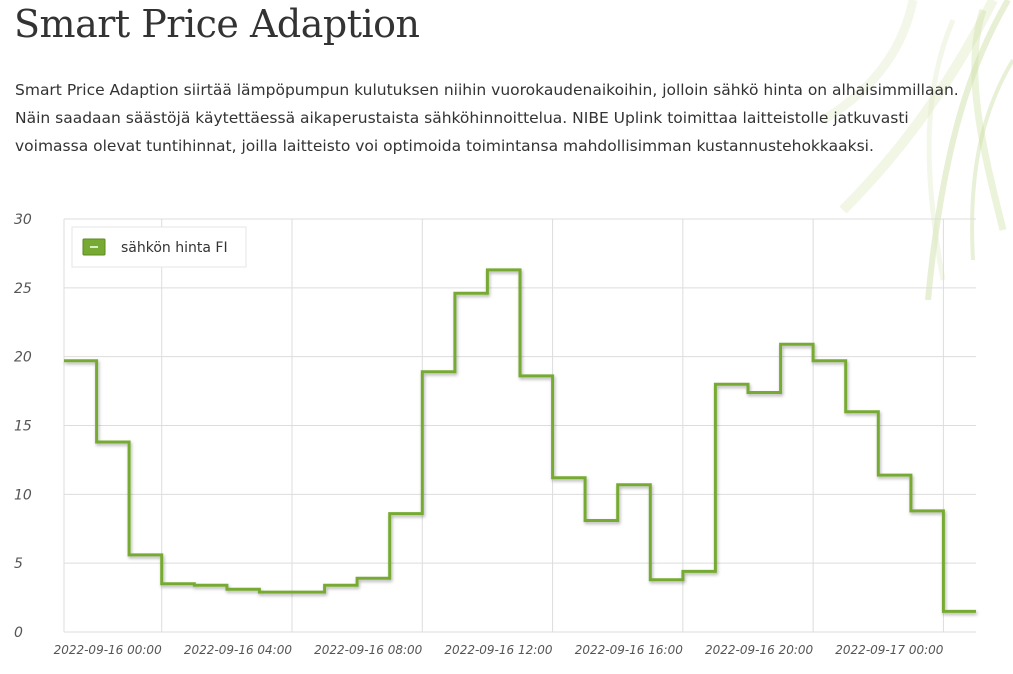  Describe the element at coordinates (23, 289) in the screenshot. I see `y-tick-label: 25` at that location.